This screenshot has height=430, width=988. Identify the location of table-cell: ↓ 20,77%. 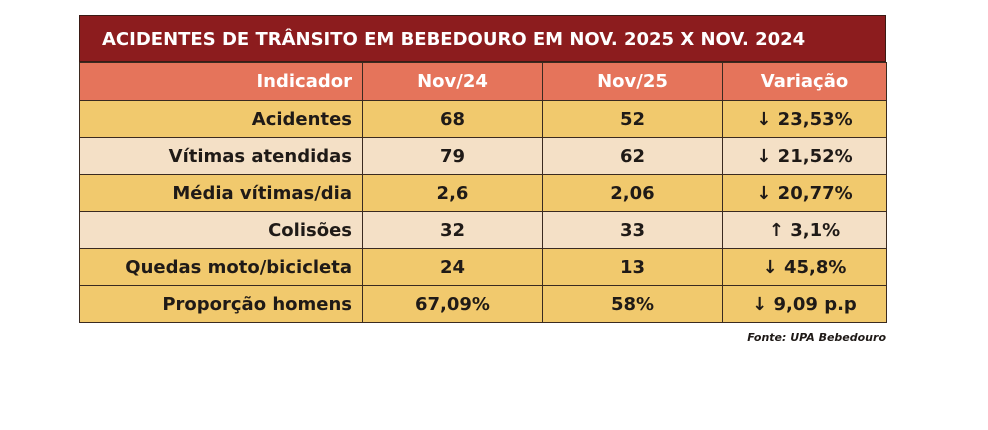
(804, 193).